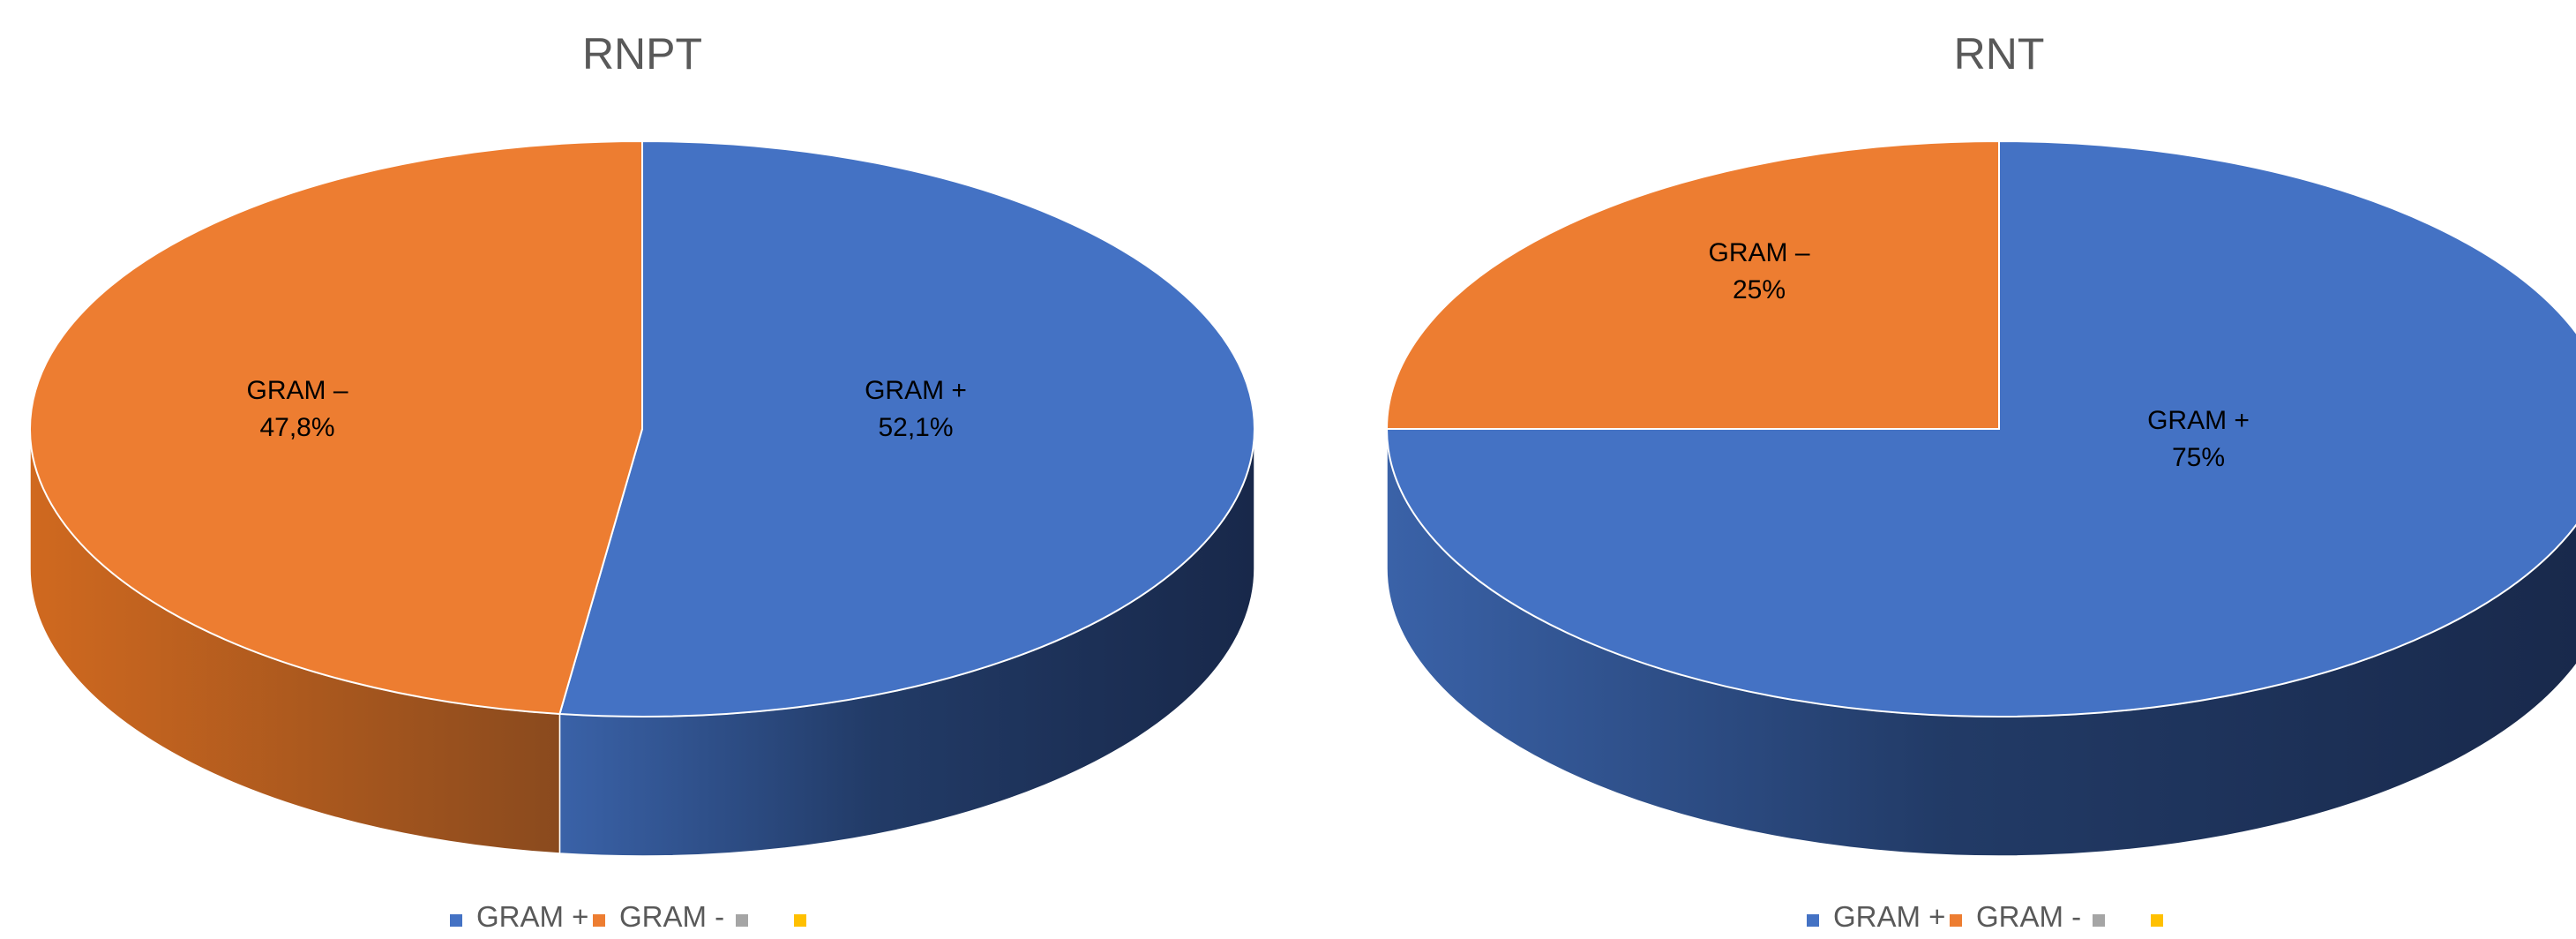  Describe the element at coordinates (2000, 54) in the screenshot. I see `chart-title: RNT` at that location.